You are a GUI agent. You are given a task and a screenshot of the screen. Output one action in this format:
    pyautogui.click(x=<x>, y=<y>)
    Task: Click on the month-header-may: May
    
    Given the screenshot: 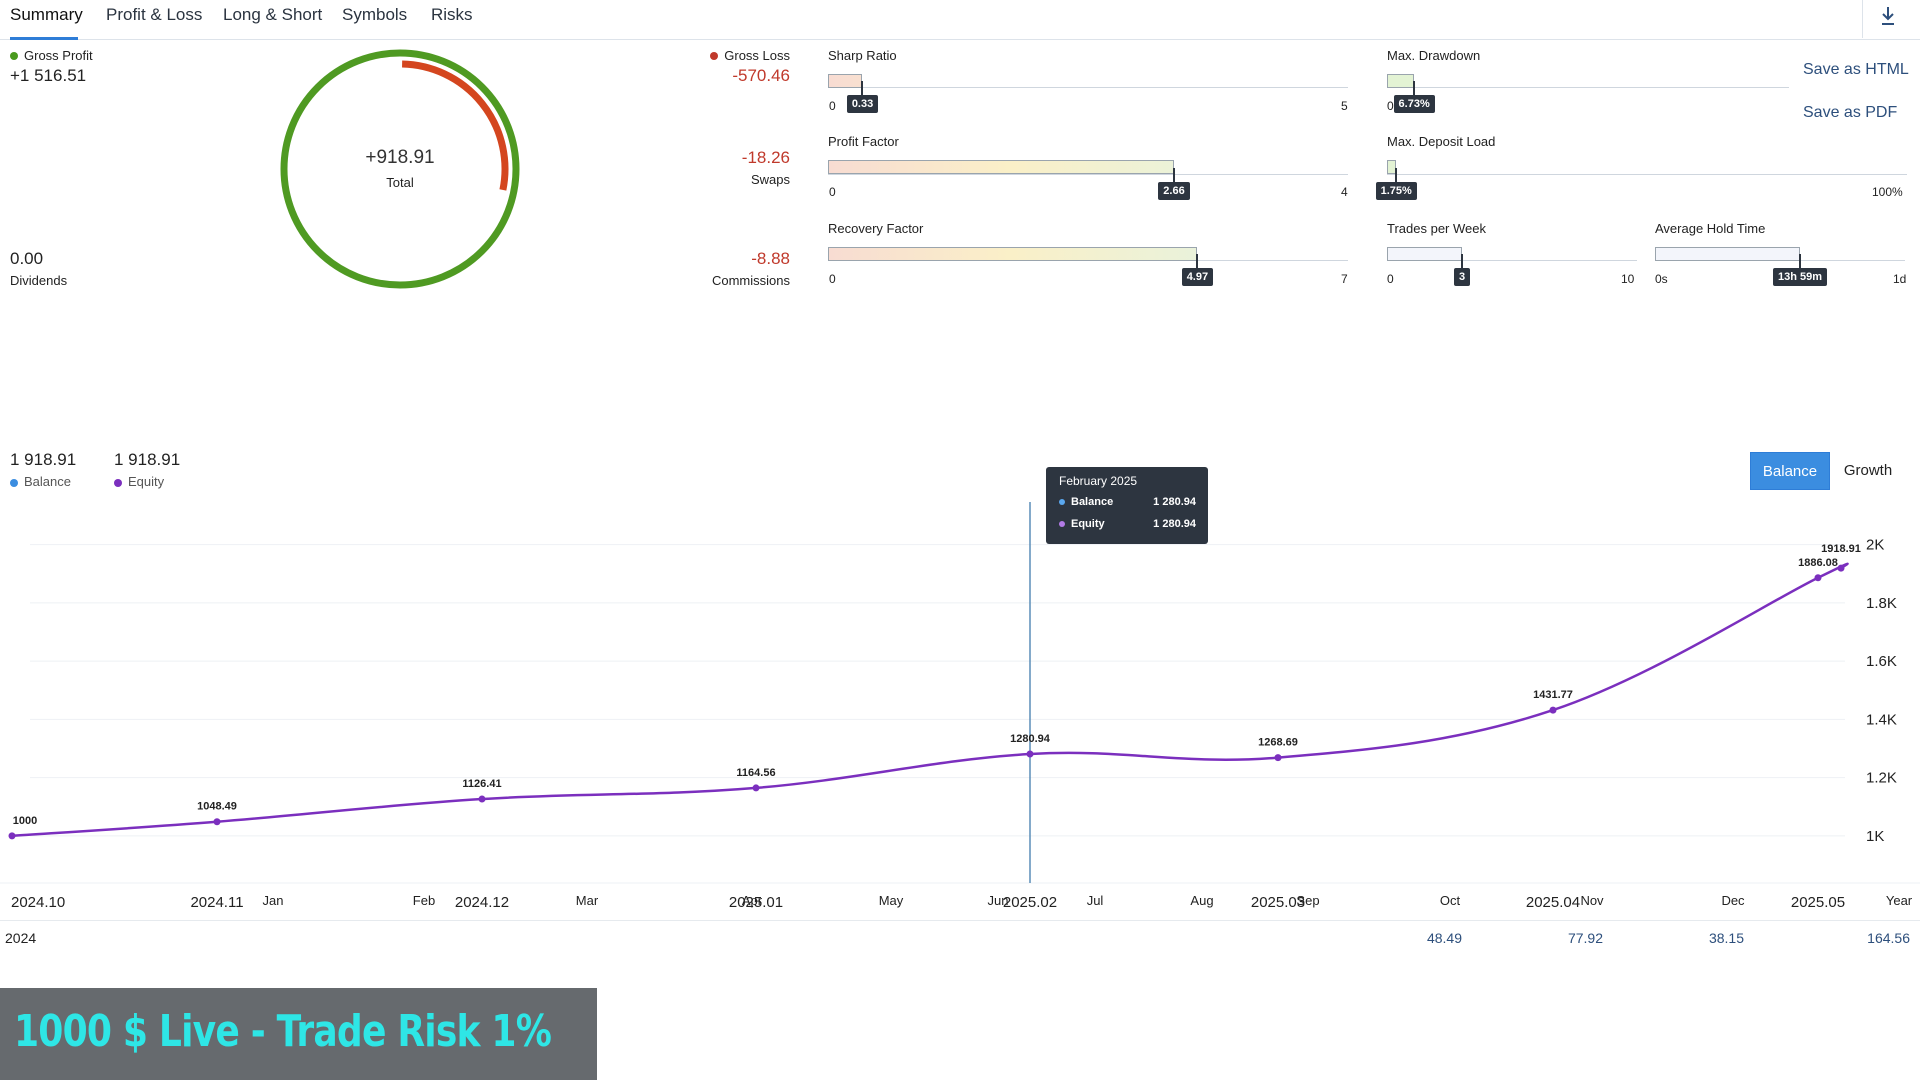 What is the action you would take?
    pyautogui.click(x=891, y=900)
    